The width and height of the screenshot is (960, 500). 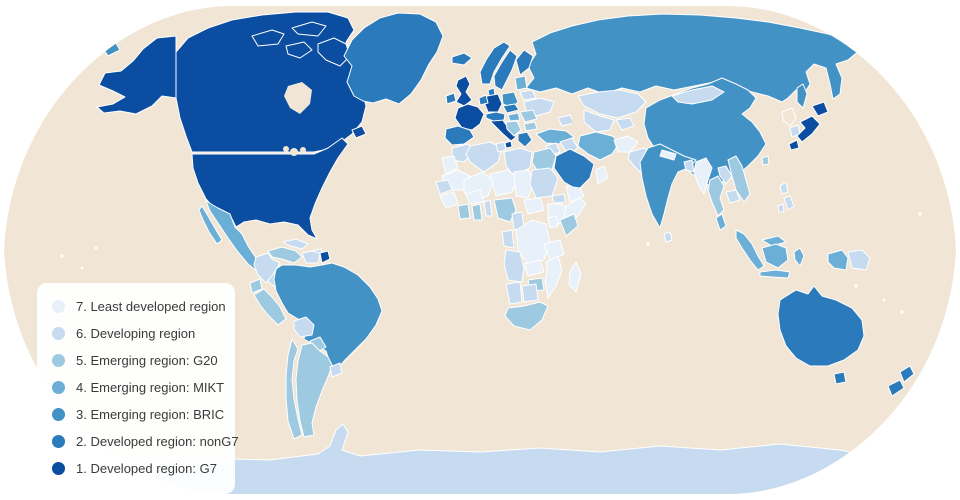 I want to click on territory-western-sahara, so click(x=450, y=165).